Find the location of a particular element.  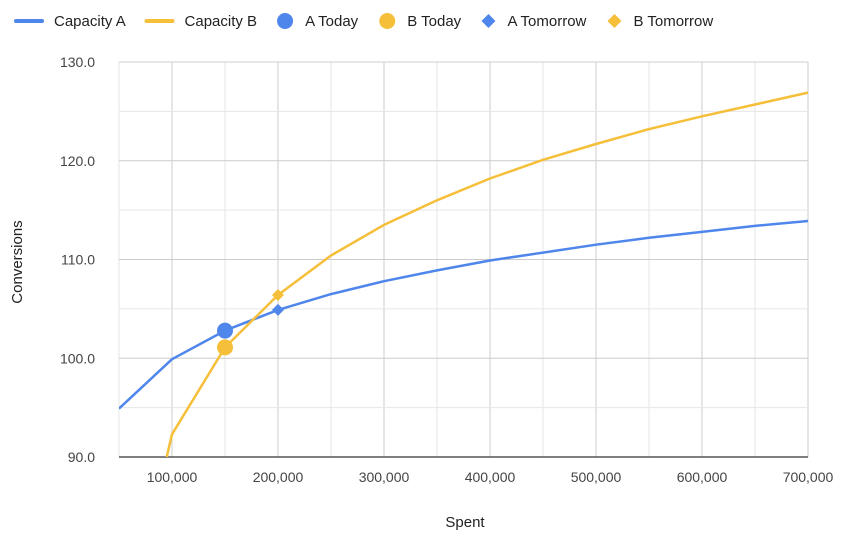

legend-label: A Tomorrow is located at coordinates (546, 21).